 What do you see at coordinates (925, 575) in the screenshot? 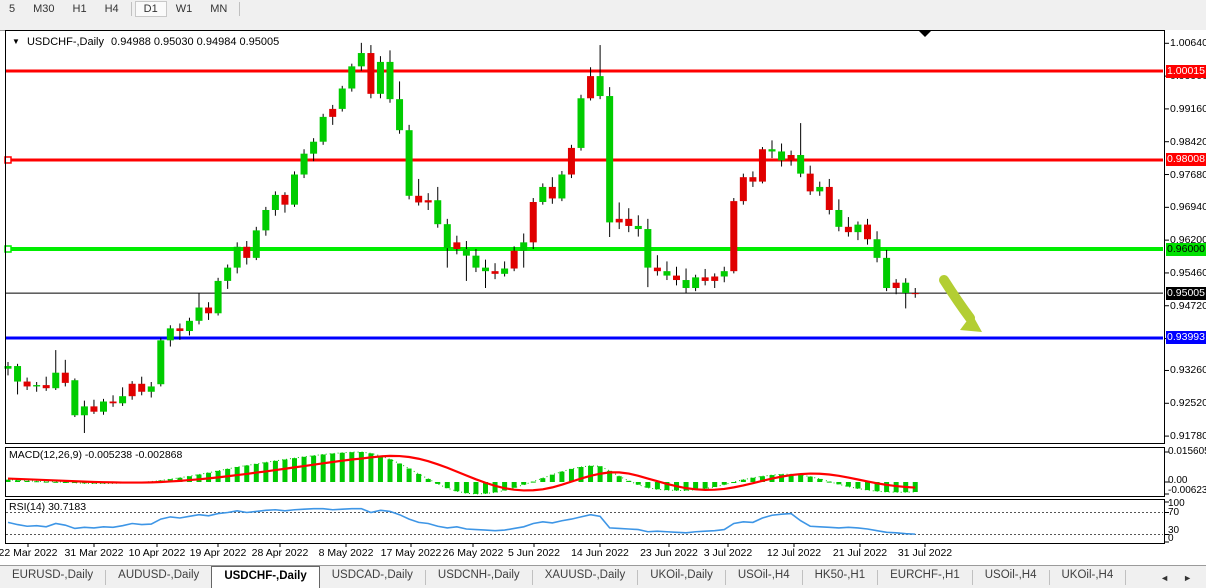
I see `tab-eurchf: EURCHF-,H1` at bounding box center [925, 575].